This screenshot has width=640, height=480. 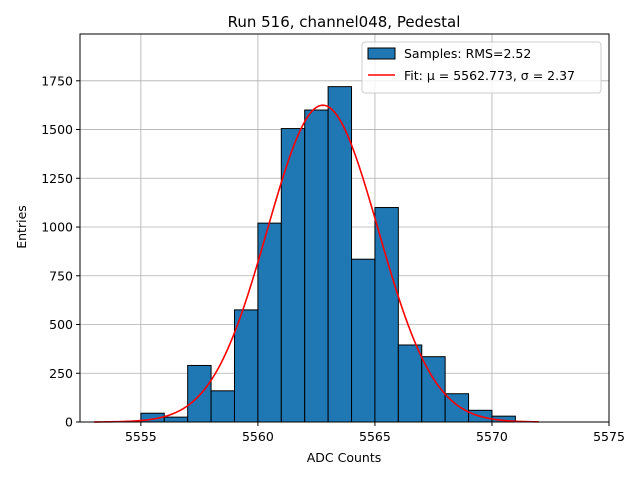 I want to click on legend-box, so click(x=481, y=67).